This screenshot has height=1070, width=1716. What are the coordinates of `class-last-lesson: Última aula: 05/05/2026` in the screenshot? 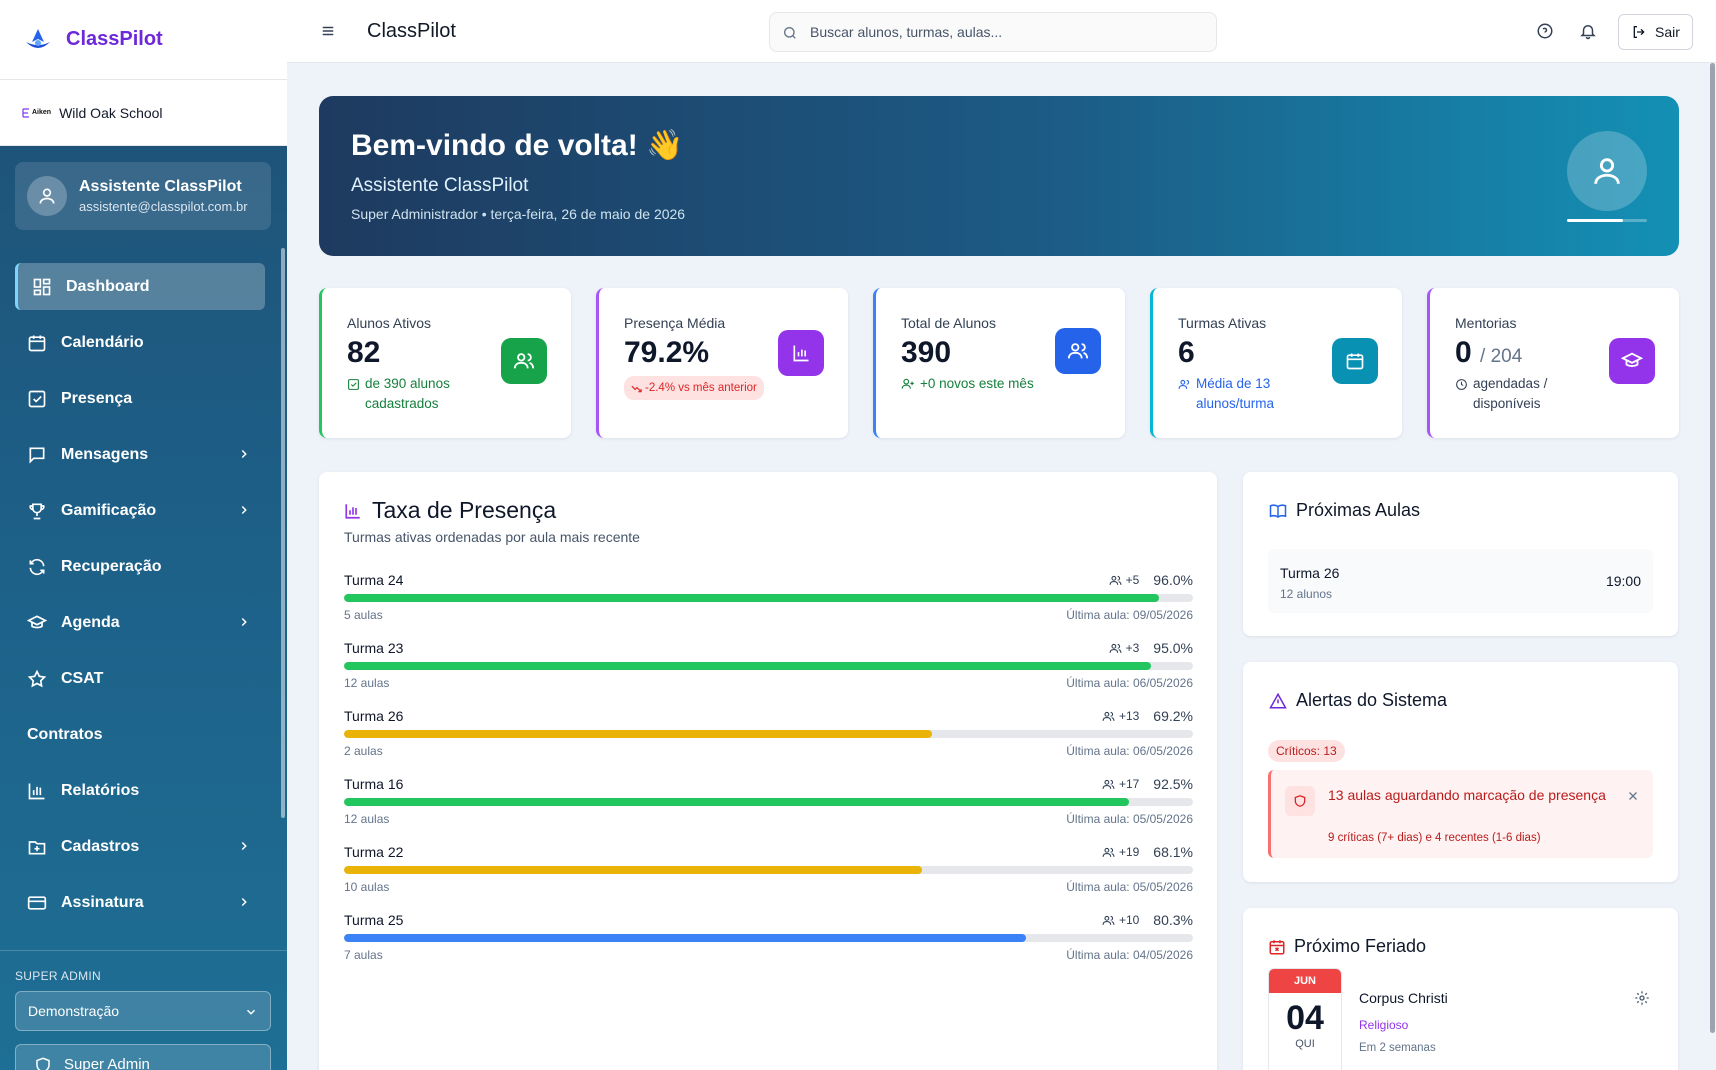 It's located at (1129, 819).